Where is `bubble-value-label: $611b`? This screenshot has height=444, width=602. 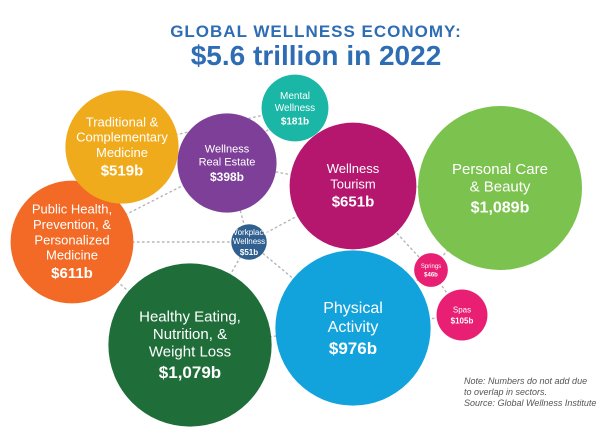
bubble-value-label: $611b is located at coordinates (72, 273).